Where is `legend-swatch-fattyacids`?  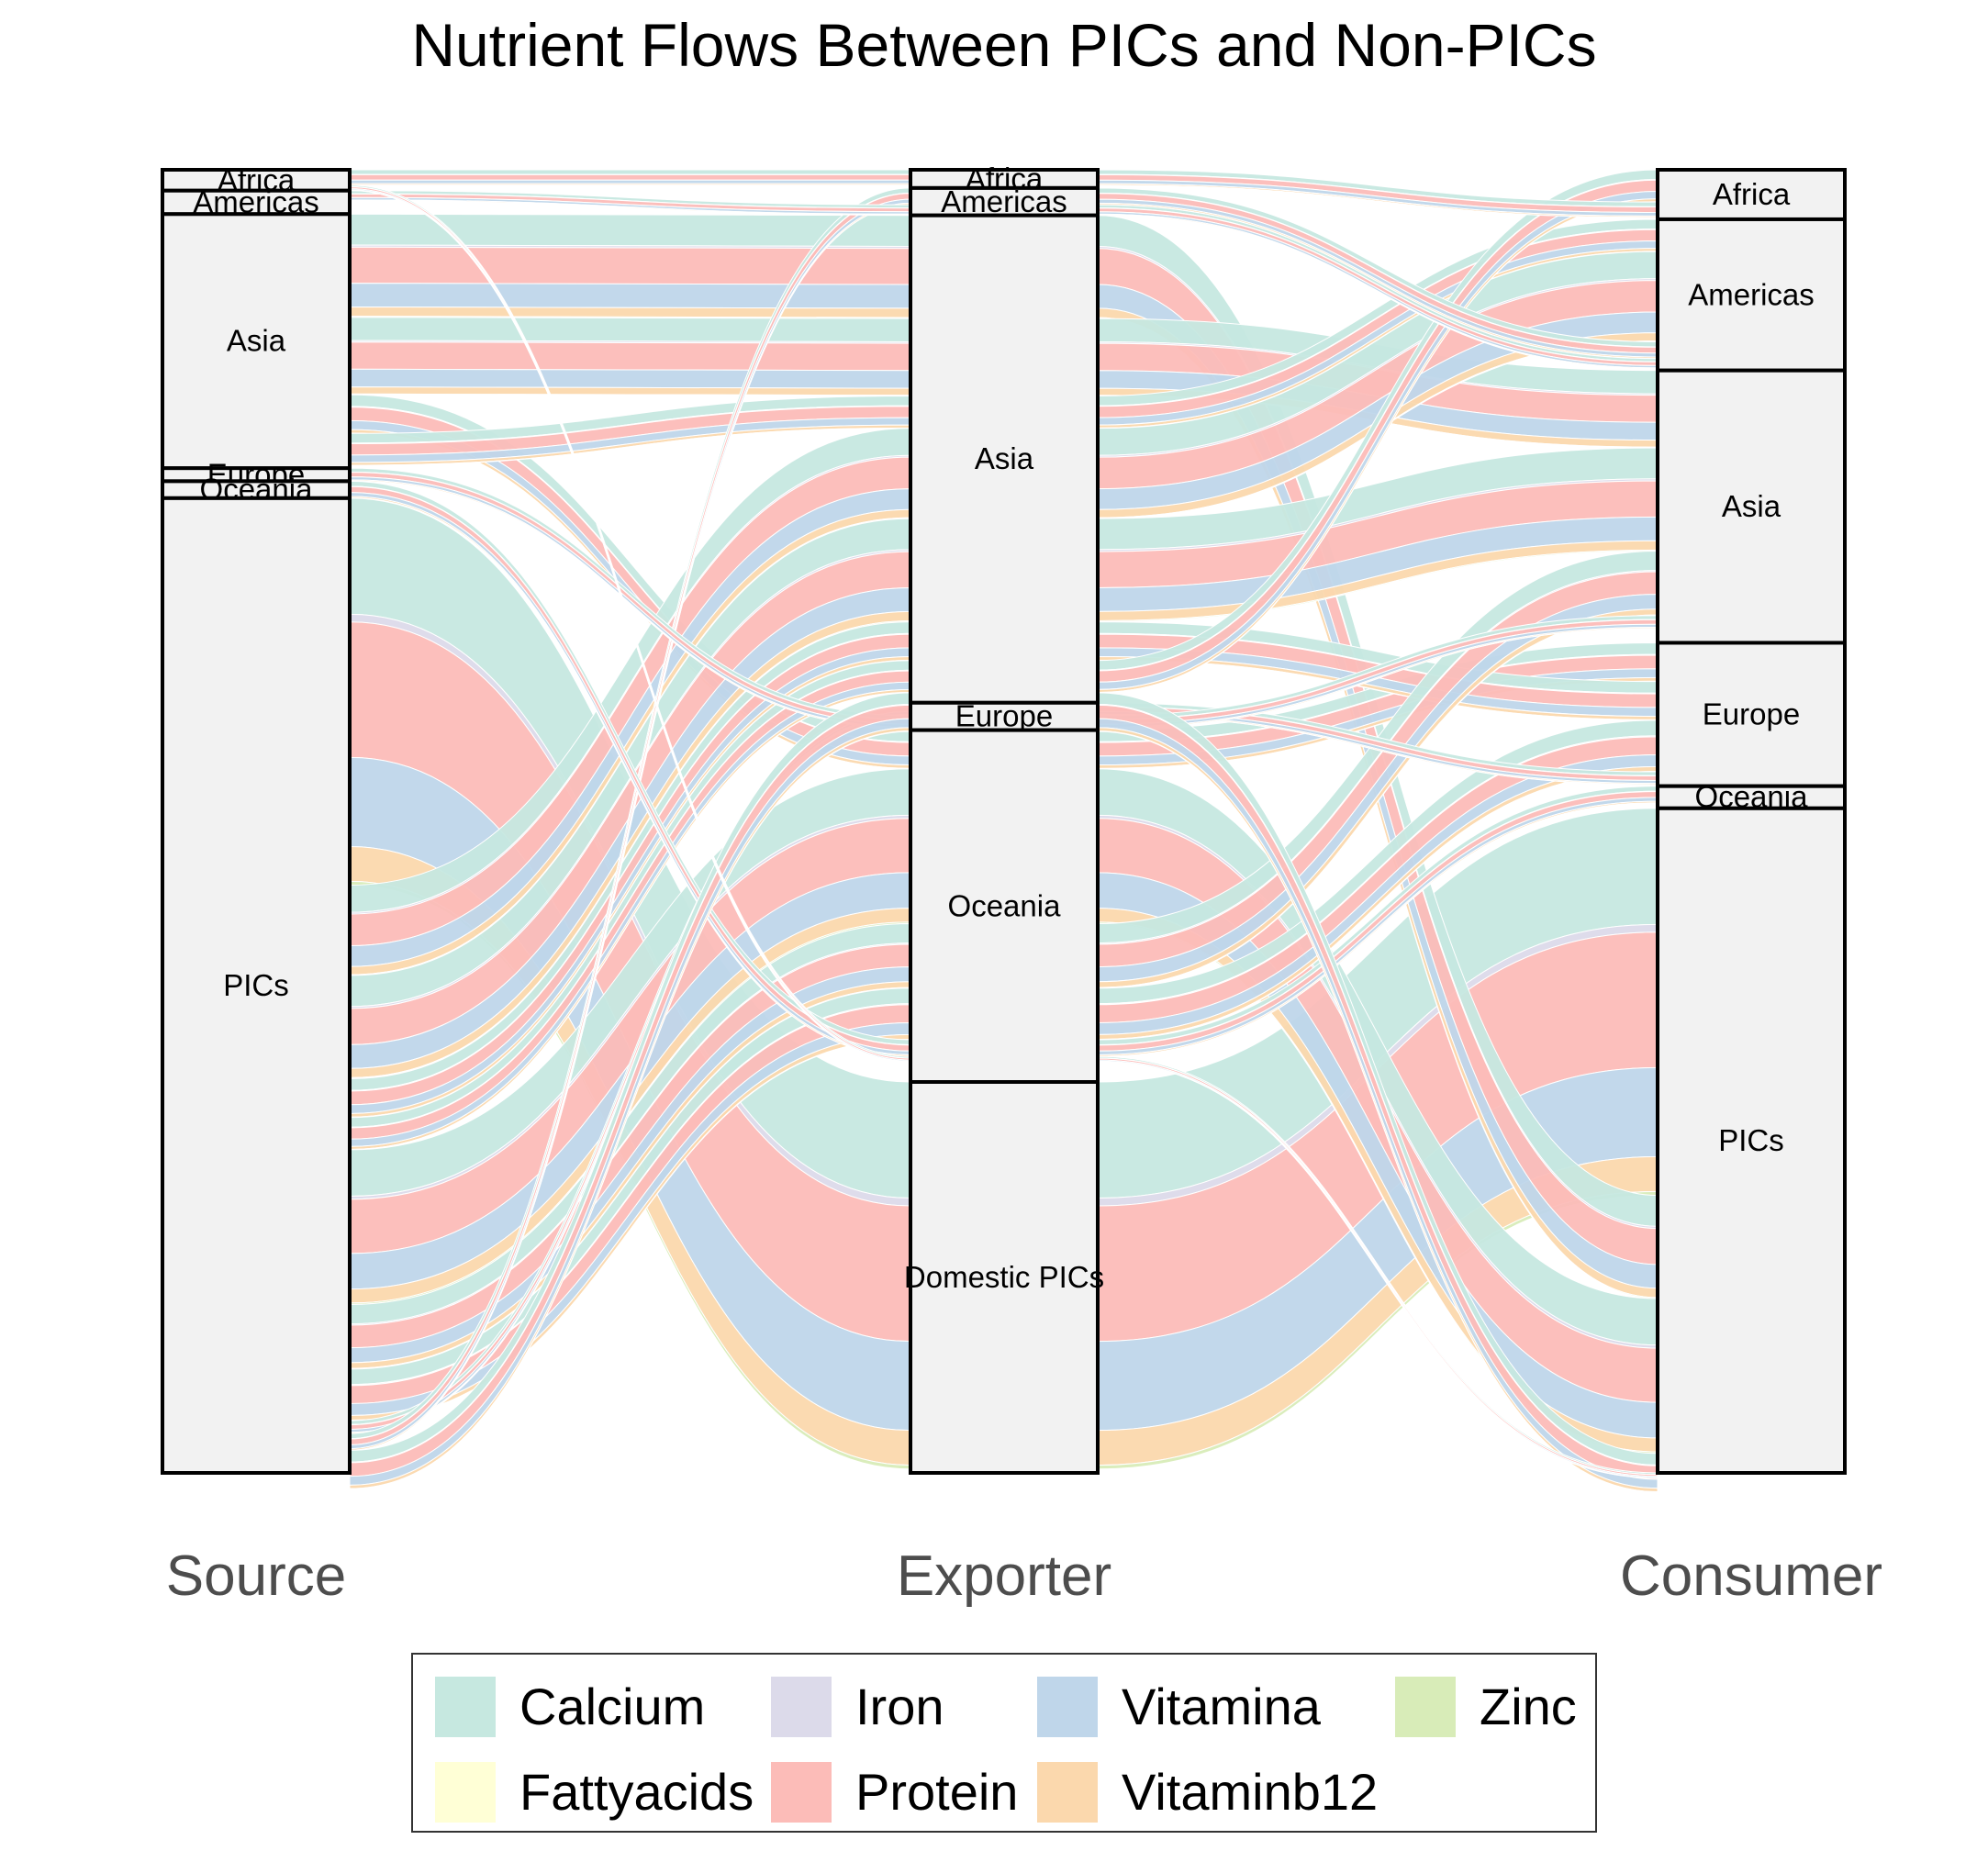
legend-swatch-fattyacids is located at coordinates (465, 1792).